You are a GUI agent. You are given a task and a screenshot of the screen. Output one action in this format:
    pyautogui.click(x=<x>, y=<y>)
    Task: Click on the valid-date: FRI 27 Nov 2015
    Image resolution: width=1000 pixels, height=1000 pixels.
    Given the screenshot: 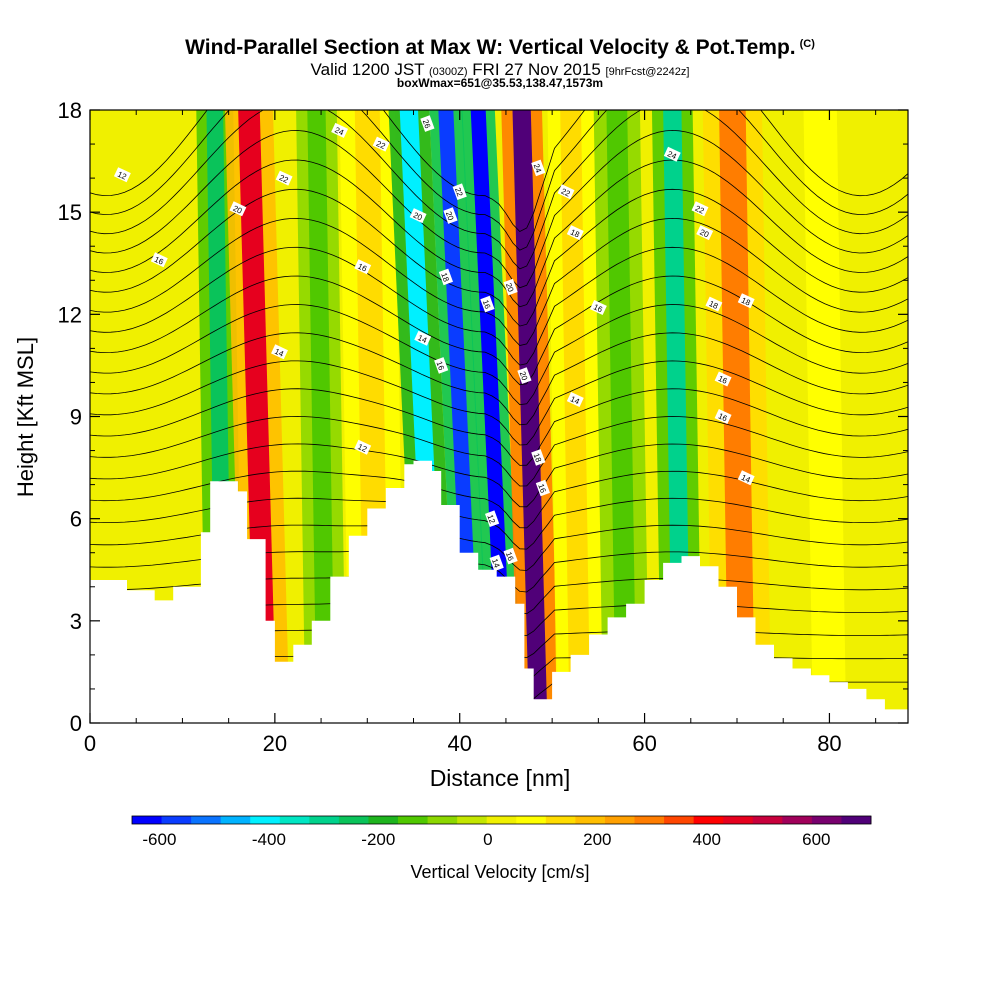 What is the action you would take?
    pyautogui.click(x=536, y=69)
    